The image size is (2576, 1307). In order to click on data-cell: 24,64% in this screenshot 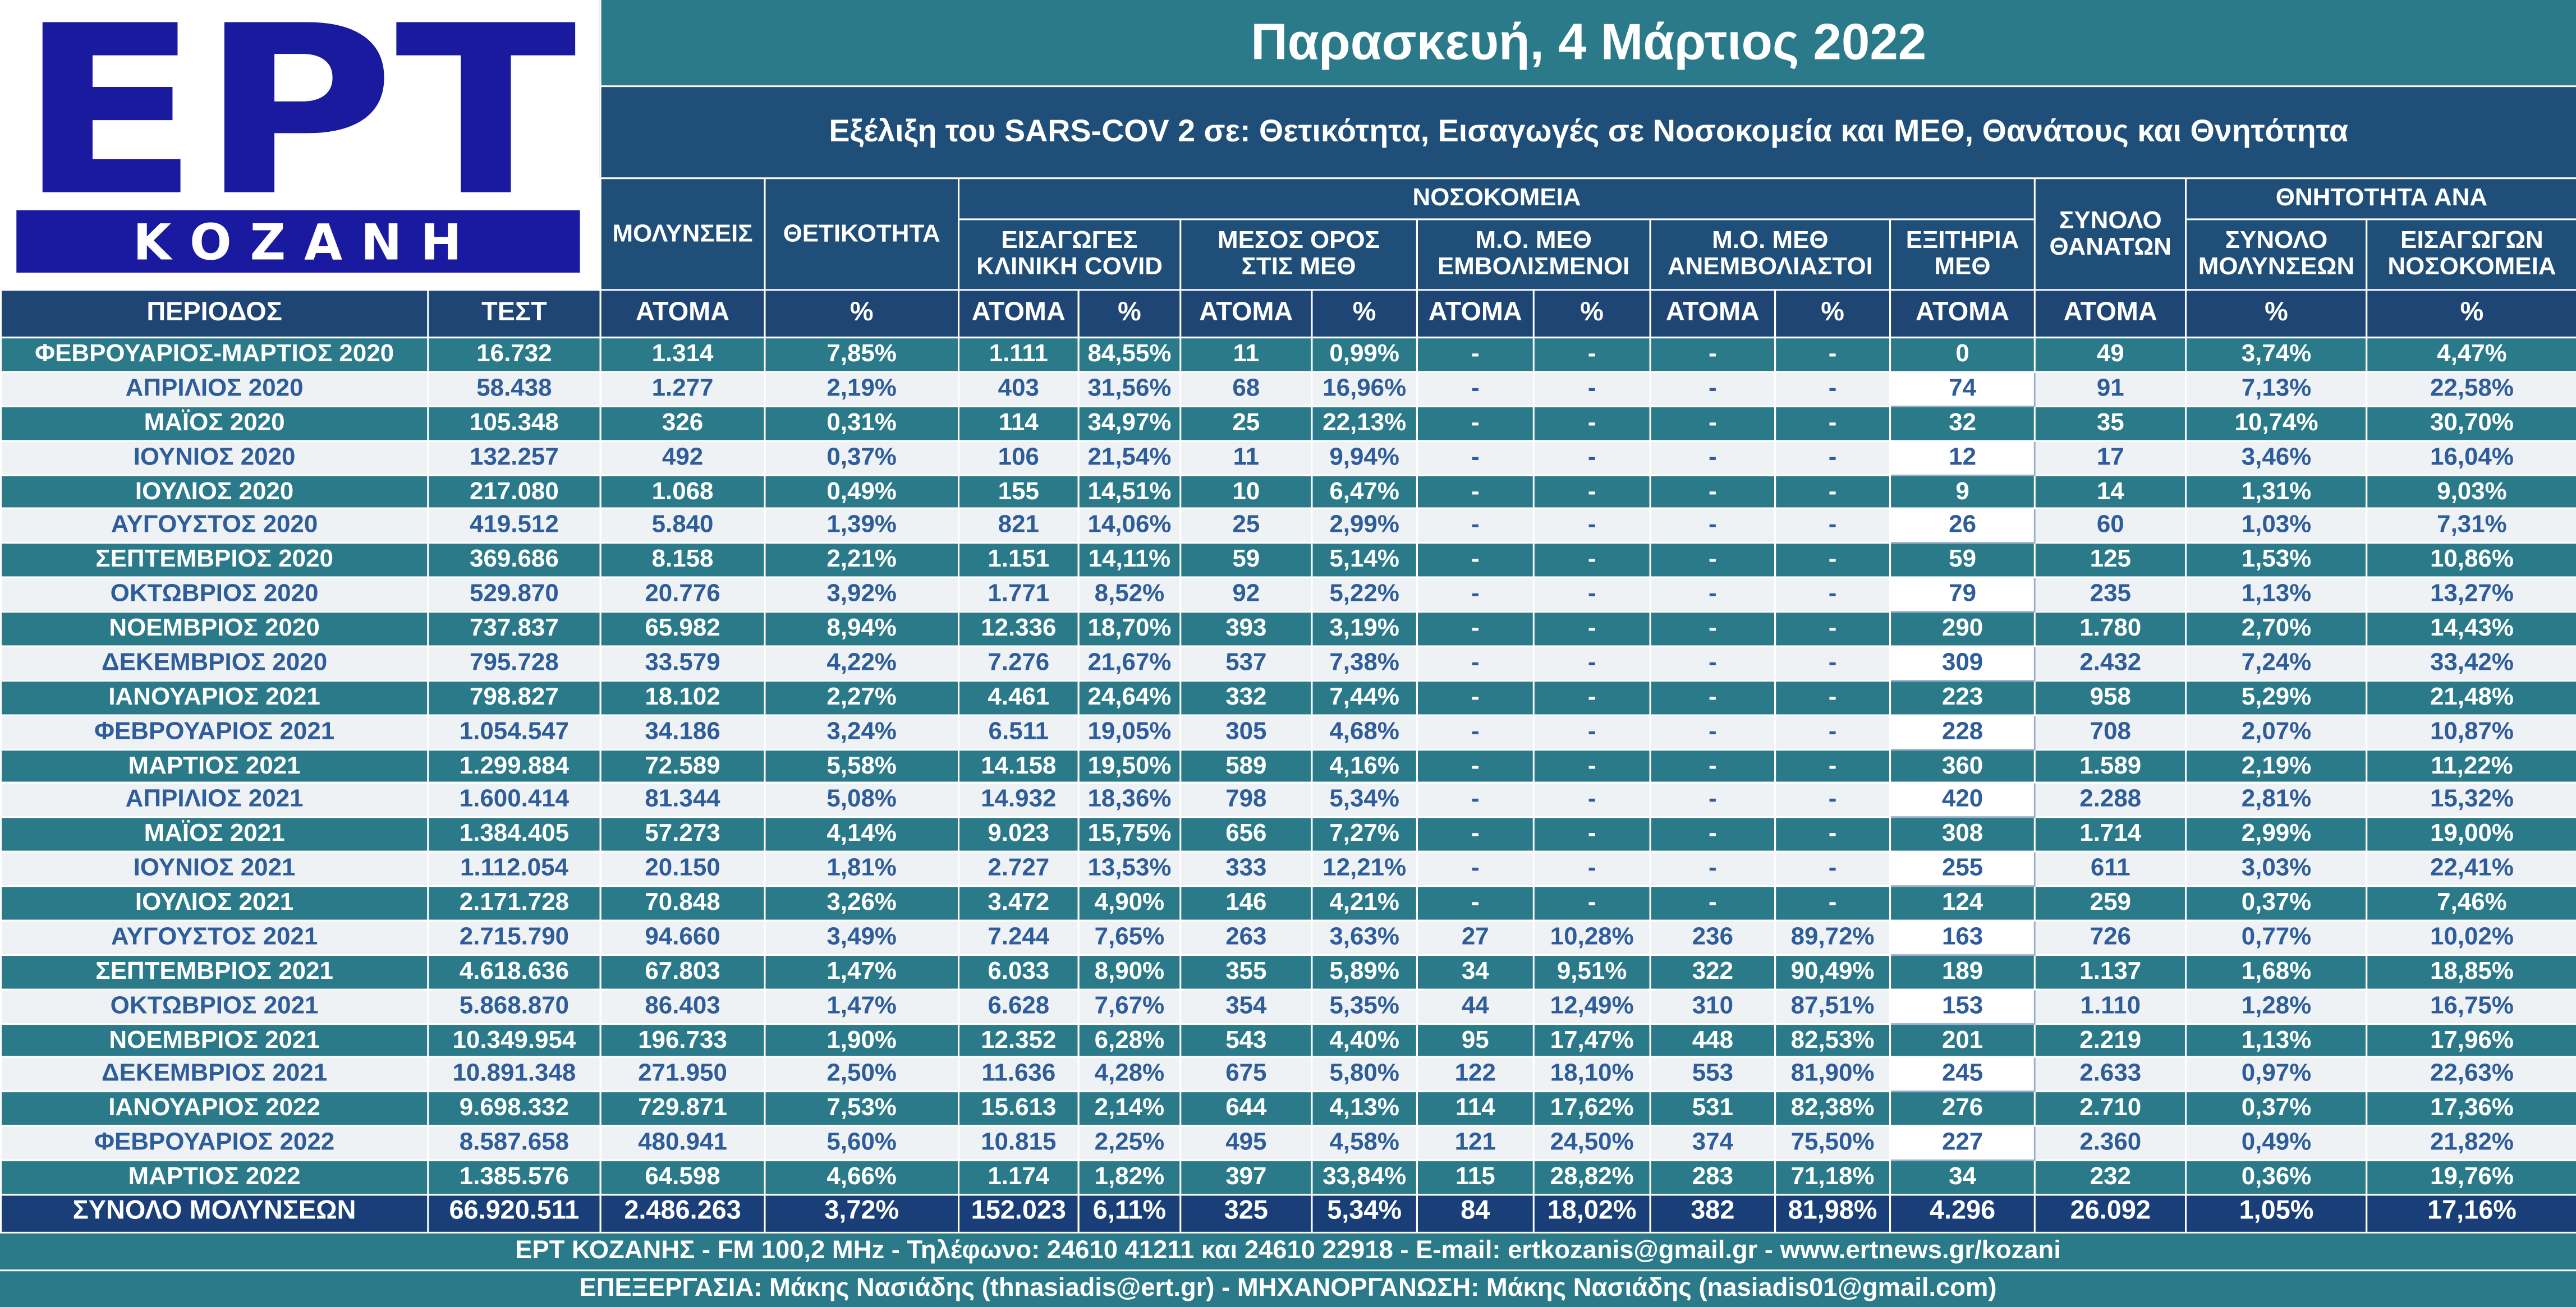, I will do `click(1129, 697)`.